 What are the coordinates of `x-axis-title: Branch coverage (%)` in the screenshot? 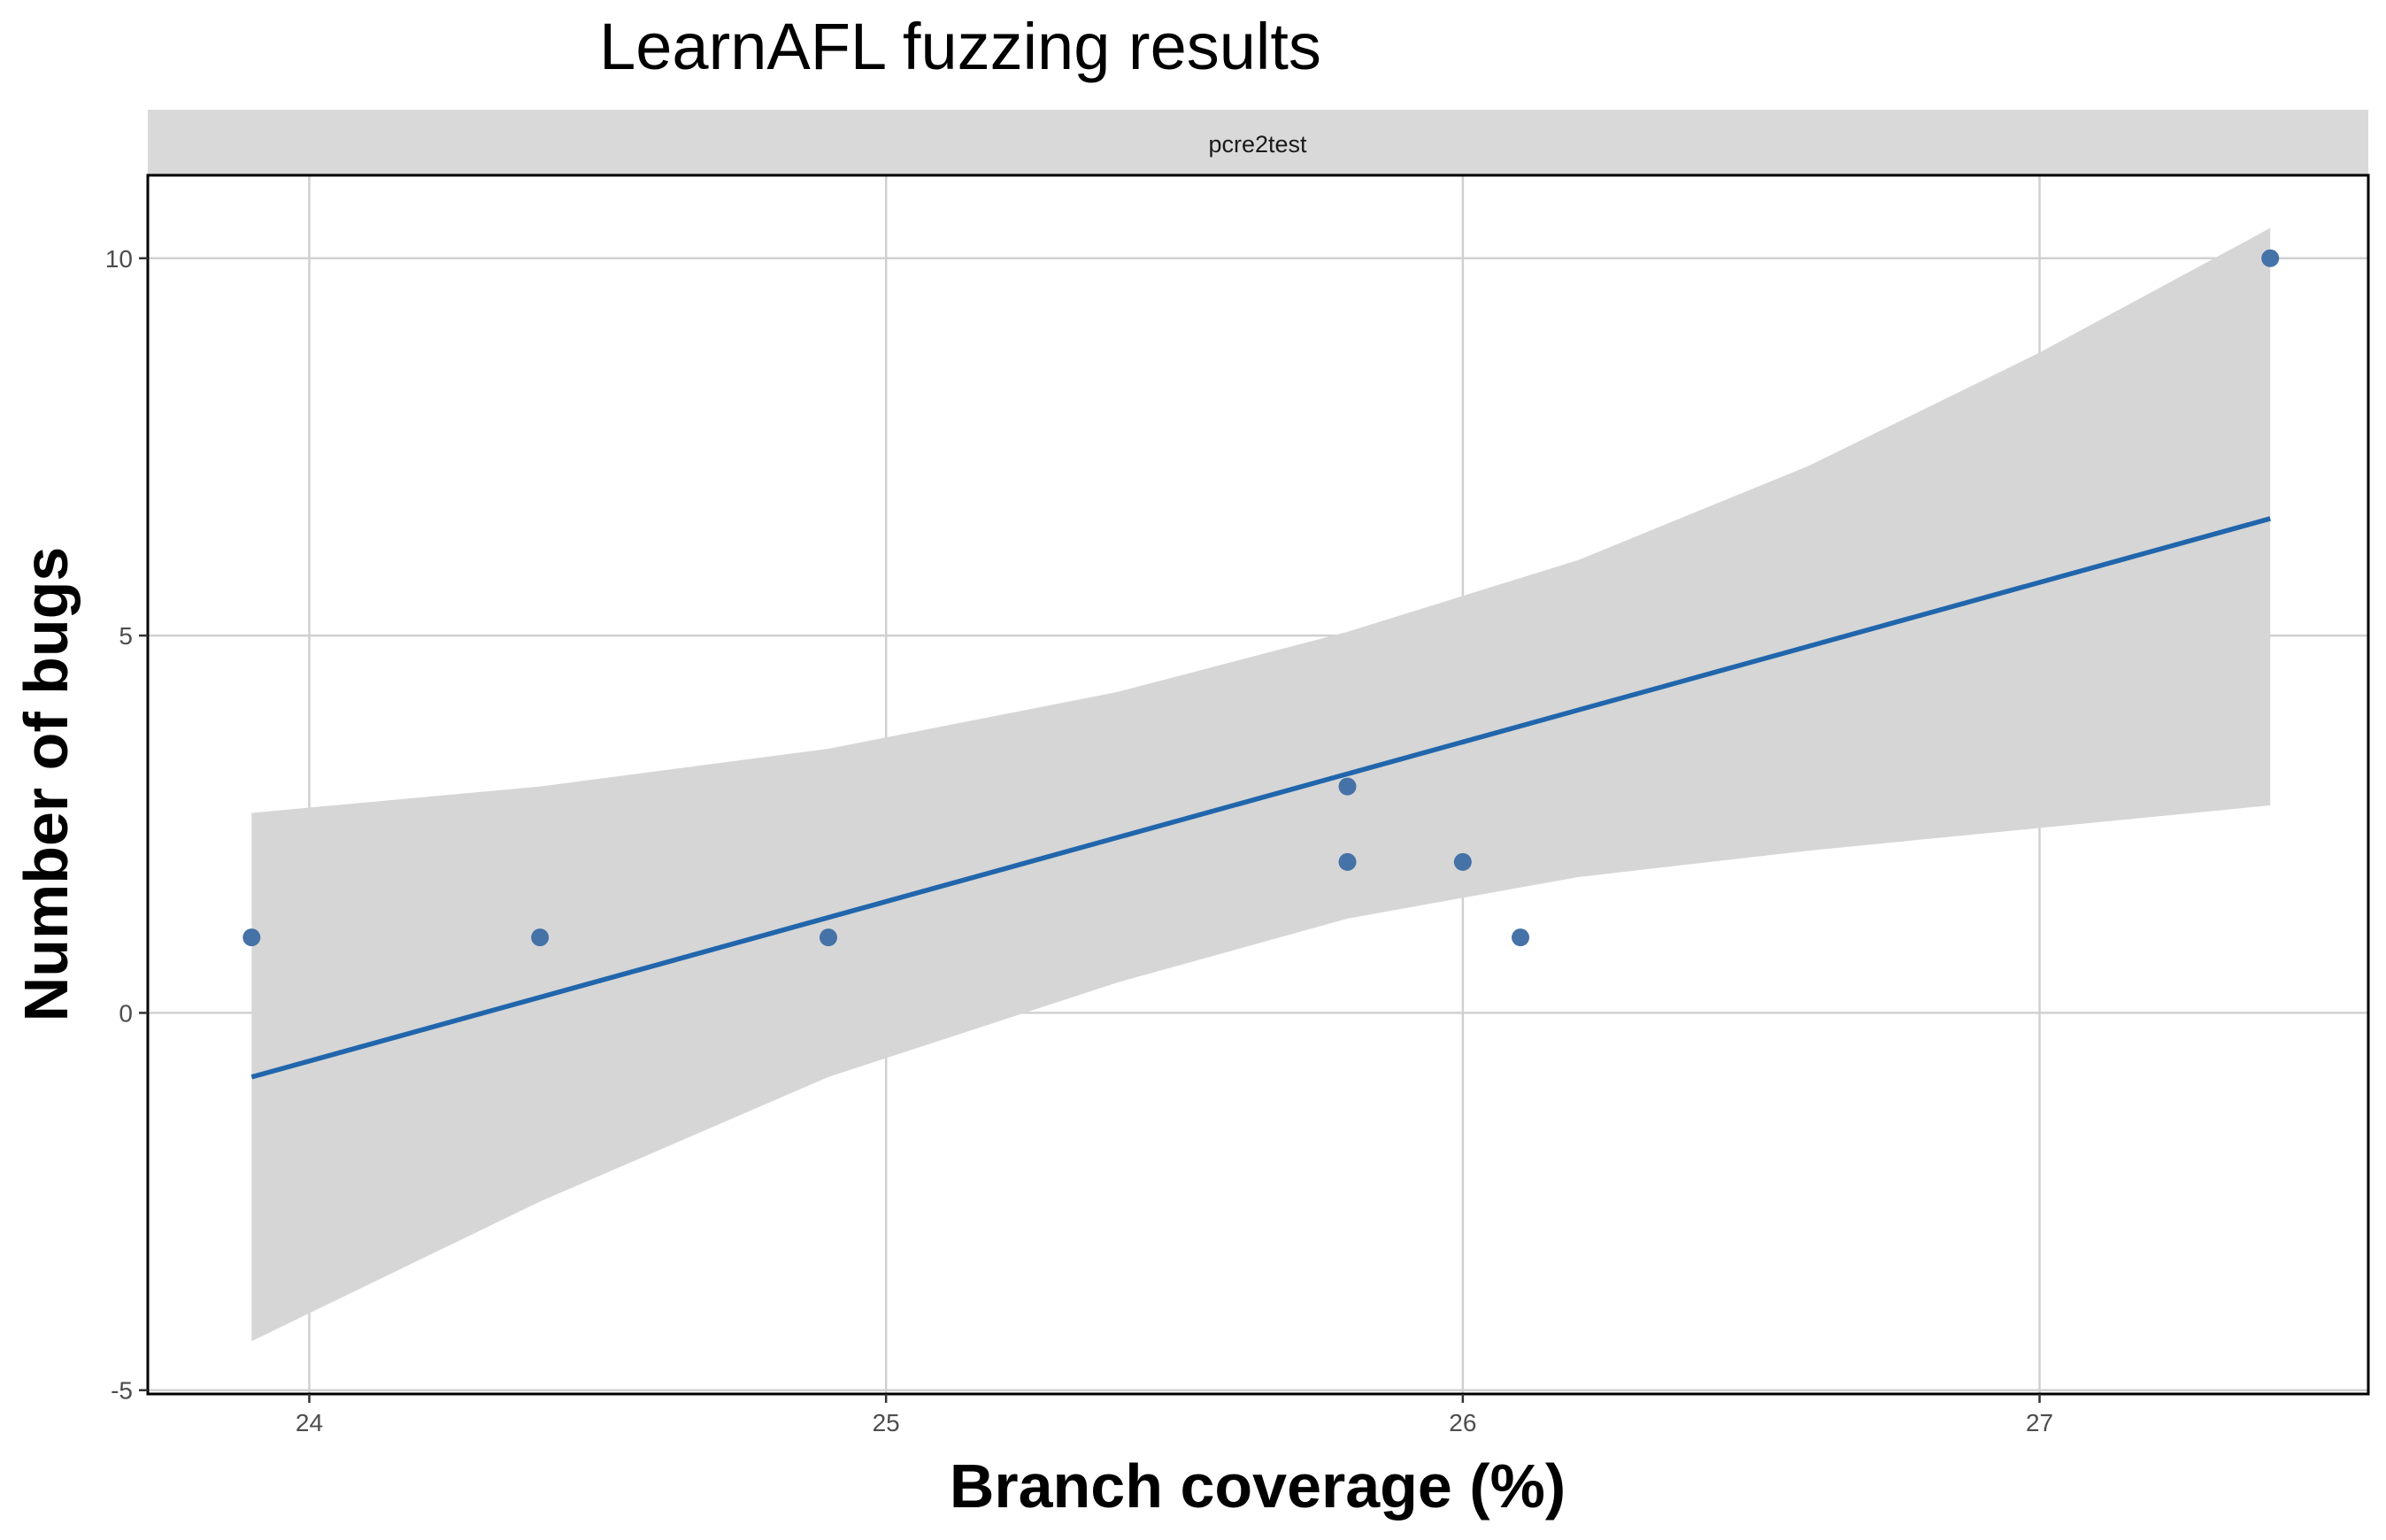 It's located at (1258, 1486).